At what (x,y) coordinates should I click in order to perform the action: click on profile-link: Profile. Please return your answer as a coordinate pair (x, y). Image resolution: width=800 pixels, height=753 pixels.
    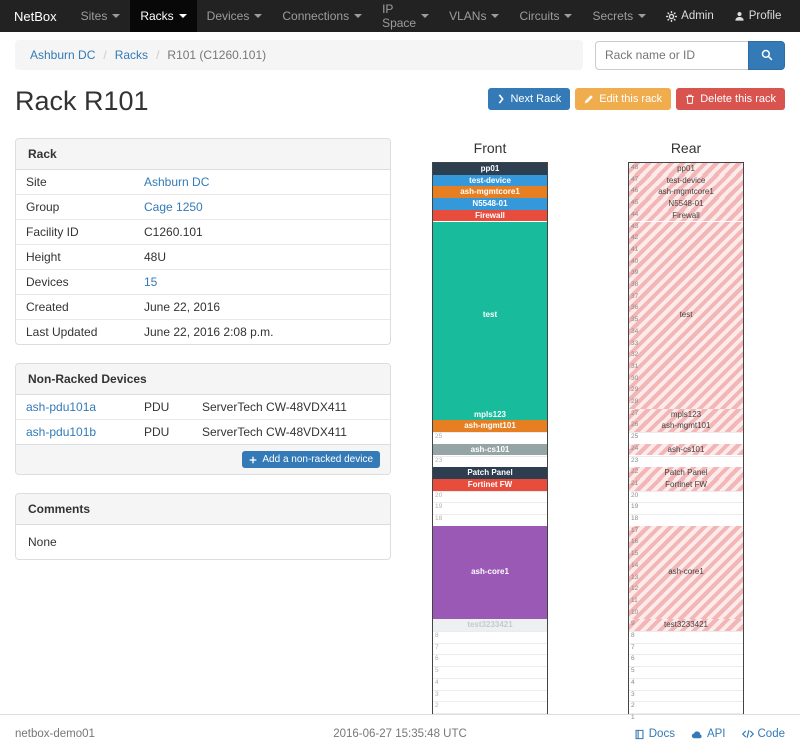
    Looking at the image, I should click on (758, 16).